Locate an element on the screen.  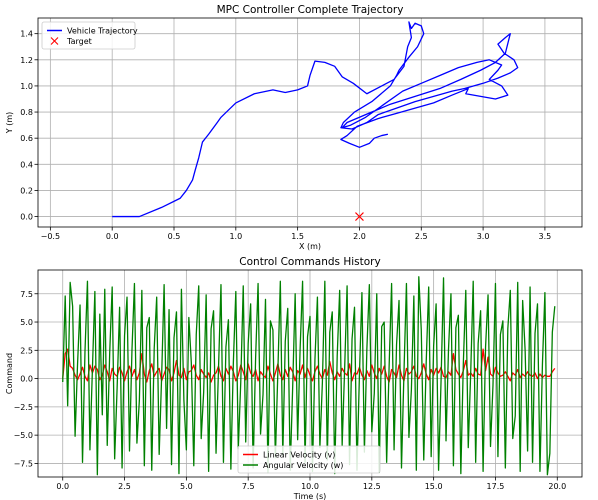
y-tick-label: 1.4 is located at coordinates (26, 34).